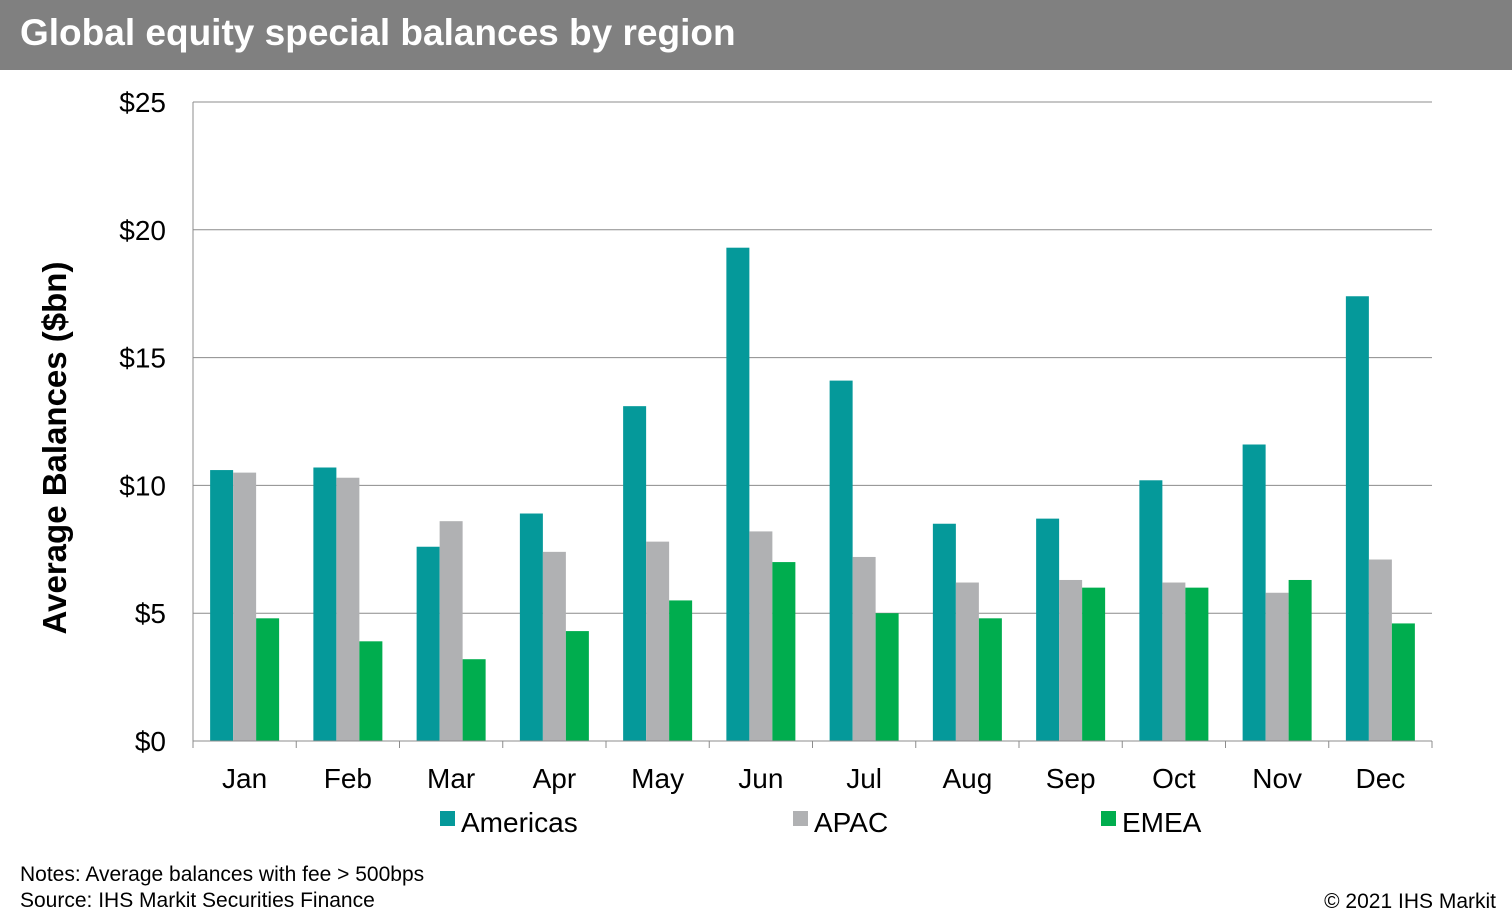  I want to click on x-tick-label: Jul, so click(864, 778).